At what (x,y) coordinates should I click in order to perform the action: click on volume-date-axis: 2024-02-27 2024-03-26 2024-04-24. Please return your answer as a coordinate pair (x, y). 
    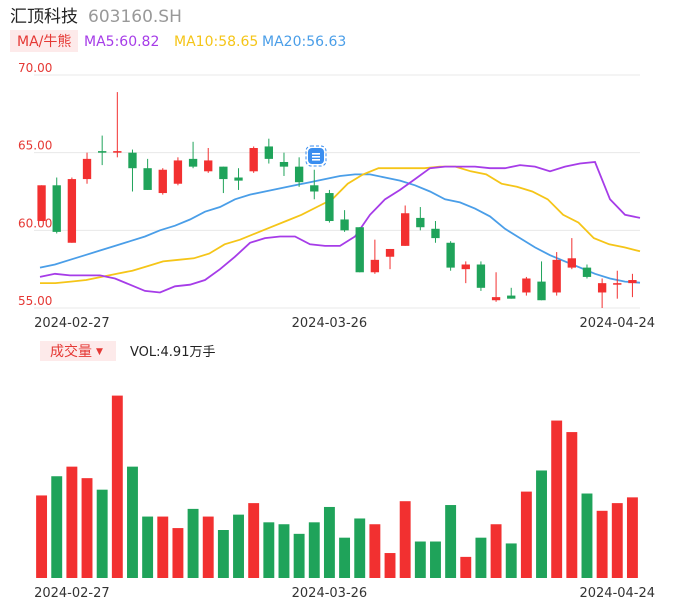
    Looking at the image, I should click on (344, 593).